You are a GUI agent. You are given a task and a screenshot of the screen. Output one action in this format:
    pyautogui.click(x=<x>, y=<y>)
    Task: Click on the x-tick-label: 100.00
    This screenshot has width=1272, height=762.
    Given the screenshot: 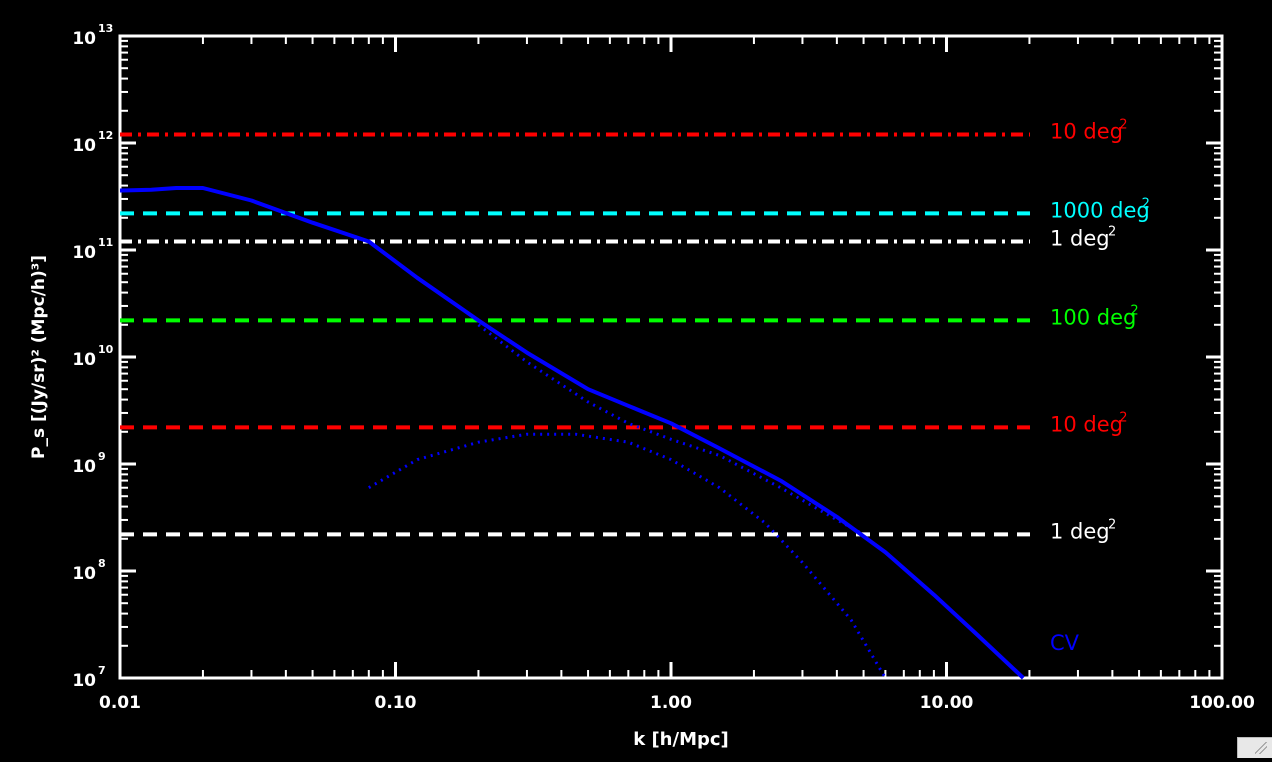 What is the action you would take?
    pyautogui.click(x=1222, y=703)
    